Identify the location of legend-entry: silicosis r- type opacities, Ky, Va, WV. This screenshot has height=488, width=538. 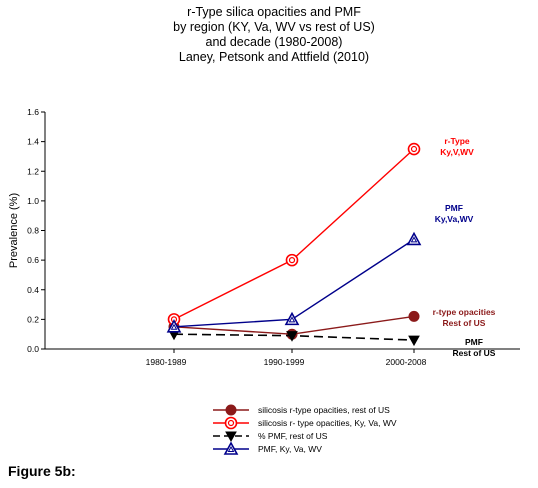
(305, 423).